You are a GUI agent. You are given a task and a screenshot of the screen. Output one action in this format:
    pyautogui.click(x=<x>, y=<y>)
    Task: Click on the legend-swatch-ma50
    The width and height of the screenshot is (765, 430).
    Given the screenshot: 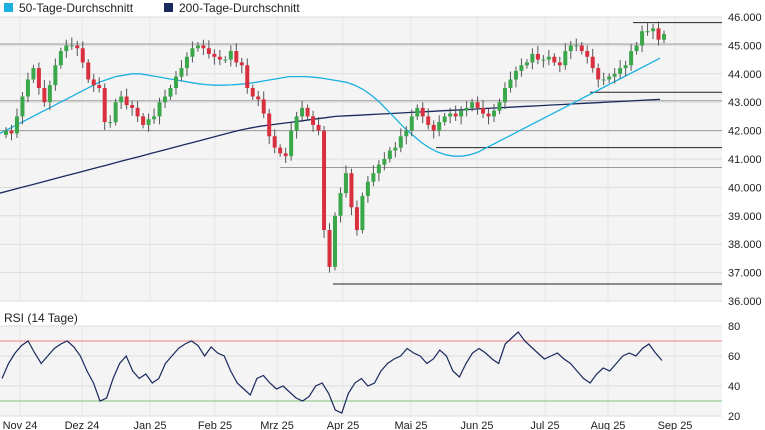 What is the action you would take?
    pyautogui.click(x=8, y=7)
    